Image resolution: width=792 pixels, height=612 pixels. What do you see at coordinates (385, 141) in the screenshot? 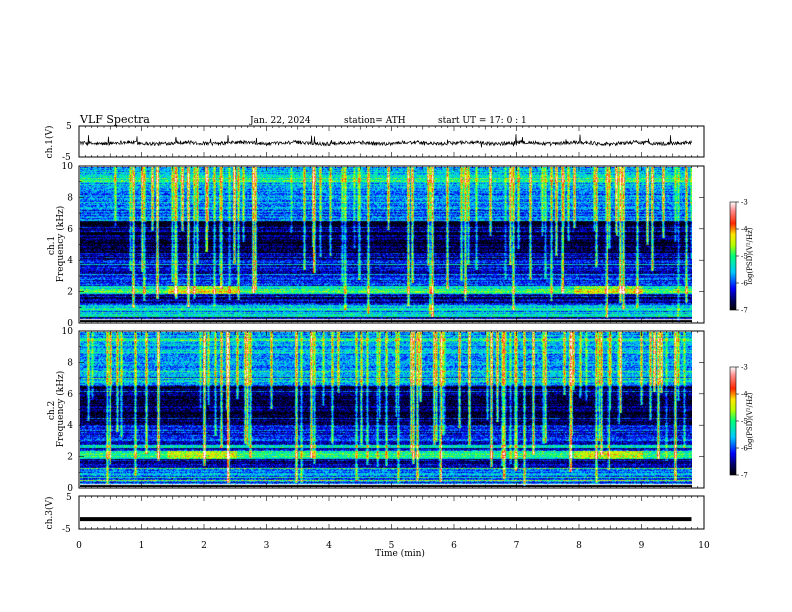
I see `ch1-waveform-trace` at bounding box center [385, 141].